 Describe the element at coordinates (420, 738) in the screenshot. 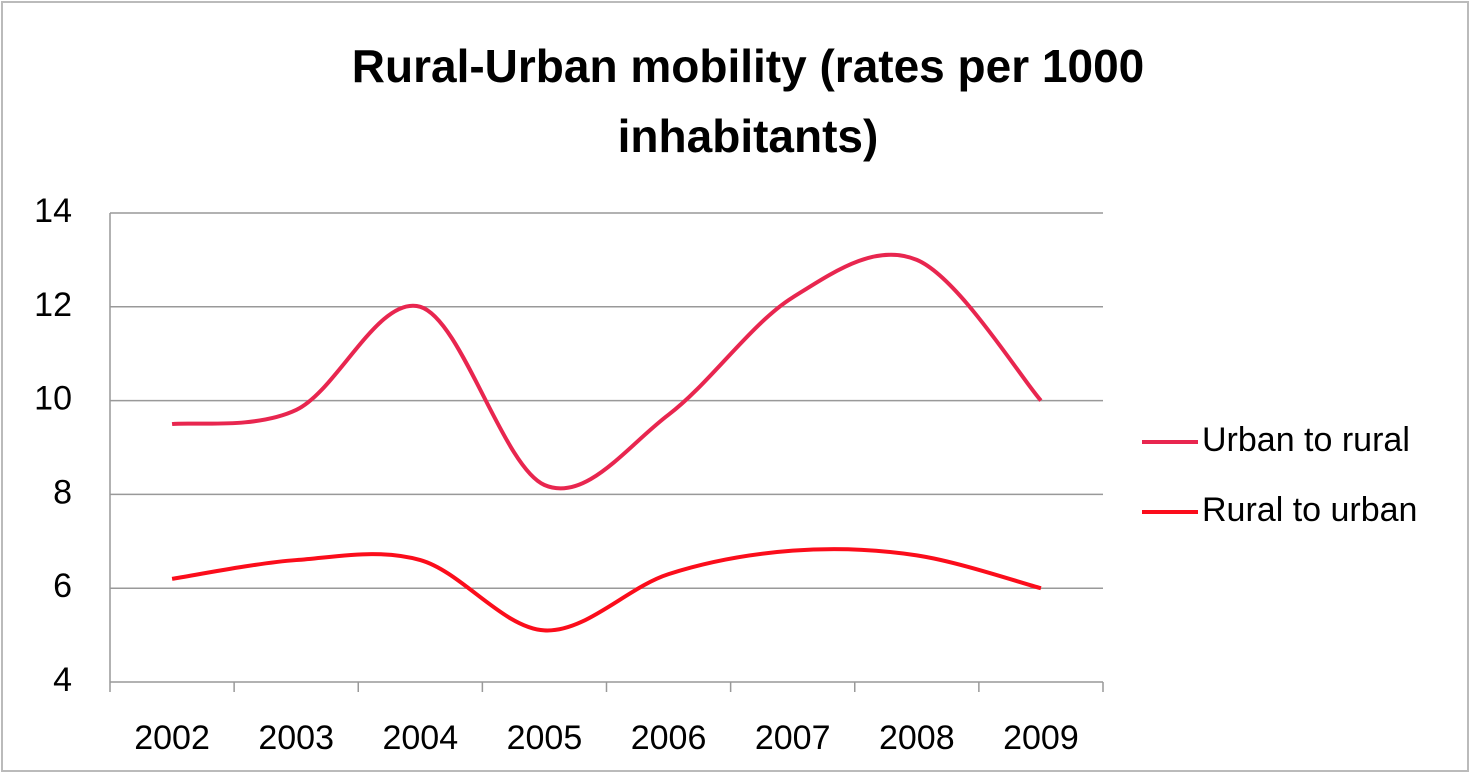

I see `x-tick-label: 2004` at that location.